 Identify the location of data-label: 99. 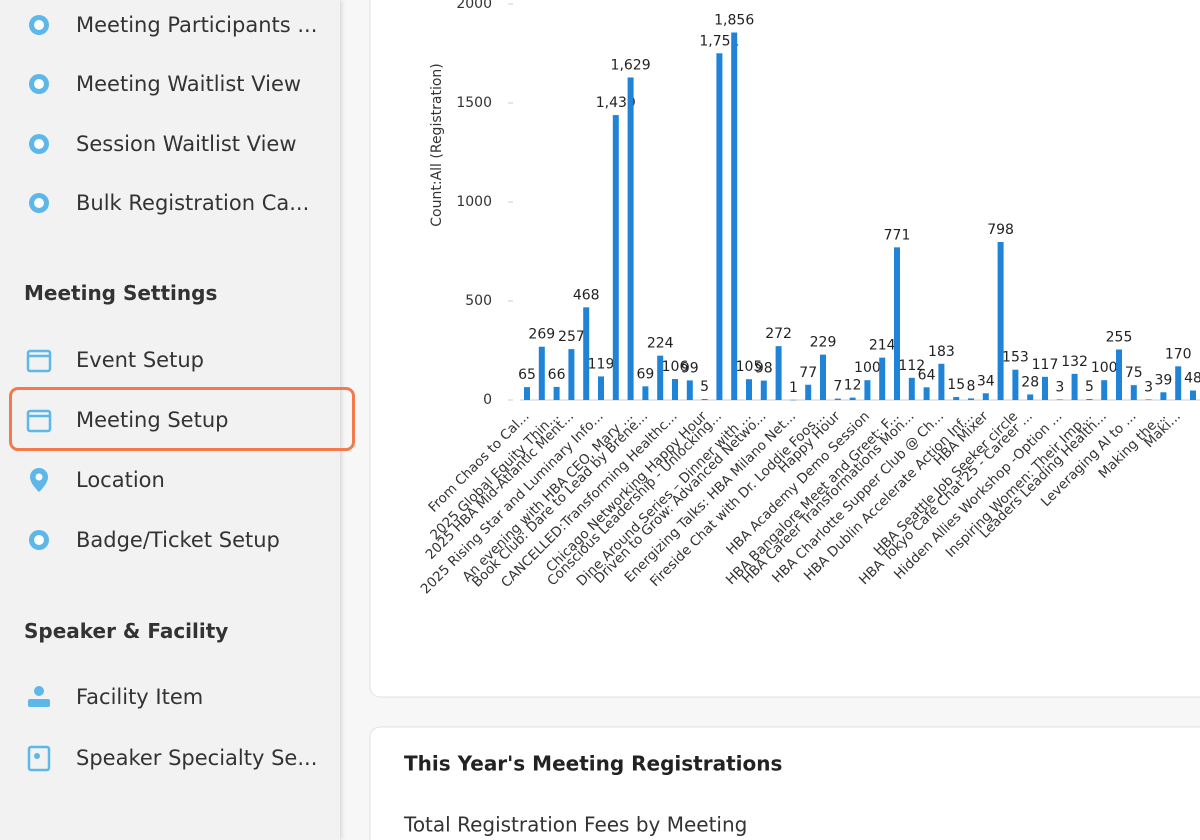
(690, 368).